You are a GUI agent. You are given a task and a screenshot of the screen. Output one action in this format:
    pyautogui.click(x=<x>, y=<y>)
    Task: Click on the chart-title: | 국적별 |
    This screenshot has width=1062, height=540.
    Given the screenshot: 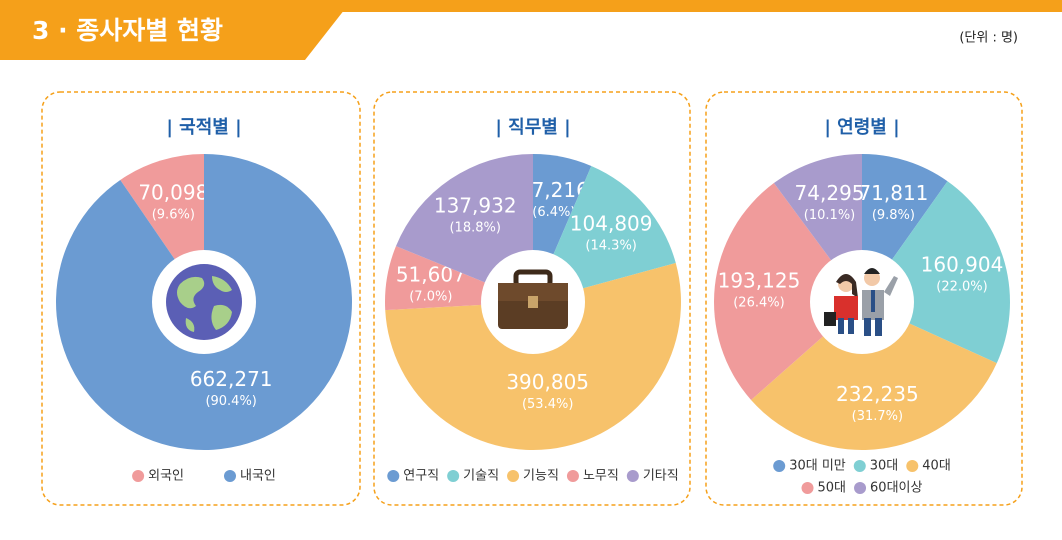 What is the action you would take?
    pyautogui.click(x=203, y=127)
    